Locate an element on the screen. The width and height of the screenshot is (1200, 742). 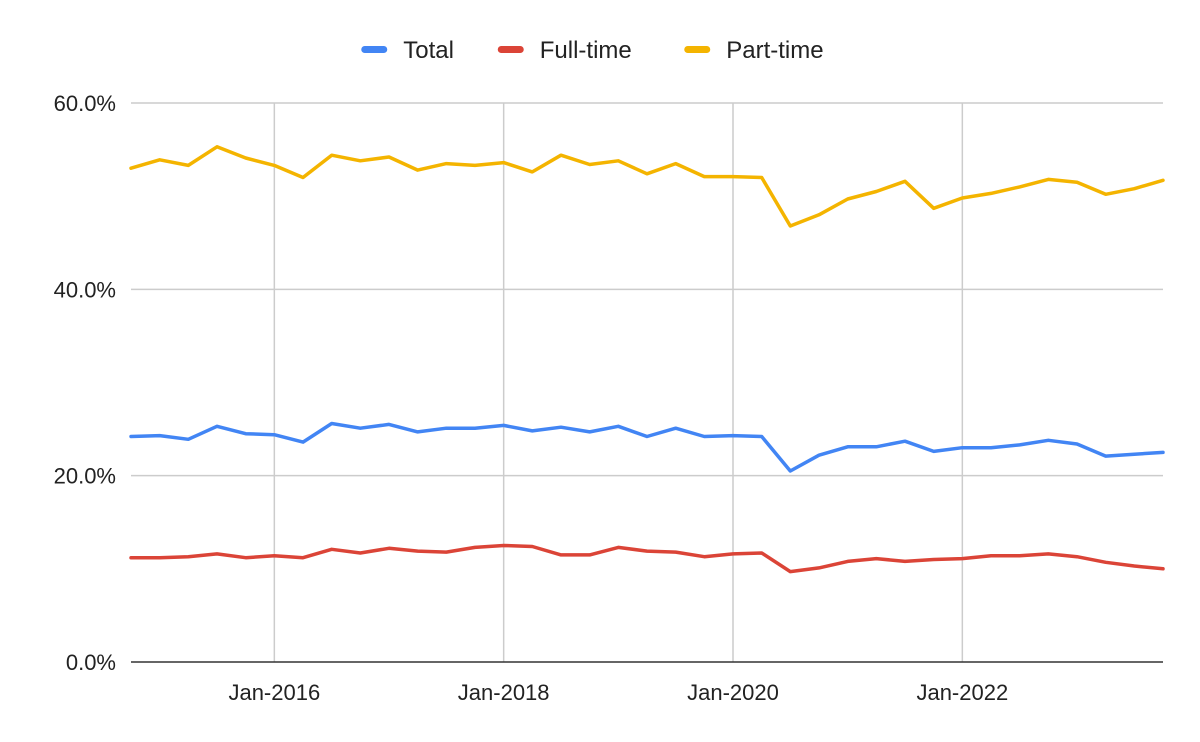
series-line-part-time is located at coordinates (647, 186).